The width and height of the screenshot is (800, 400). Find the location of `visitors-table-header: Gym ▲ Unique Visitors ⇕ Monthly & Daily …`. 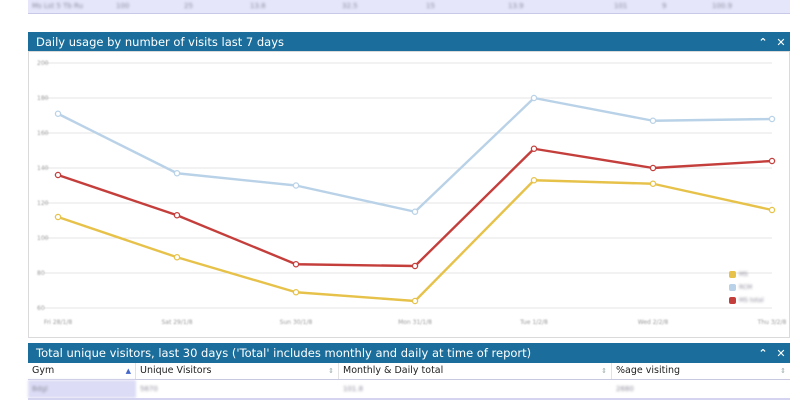

visitors-table-header: Gym ▲ Unique Visitors ⇕ Monthly & Daily … is located at coordinates (409, 371).